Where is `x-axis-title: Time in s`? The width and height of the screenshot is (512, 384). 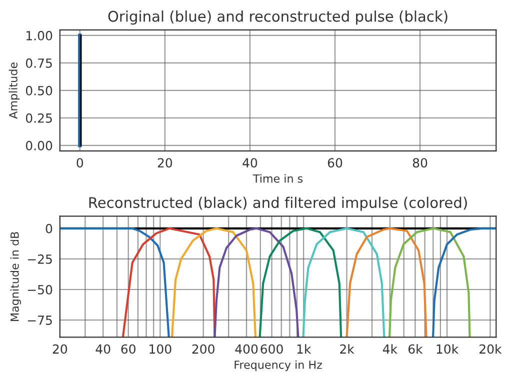 x-axis-title: Time in s is located at coordinates (277, 178).